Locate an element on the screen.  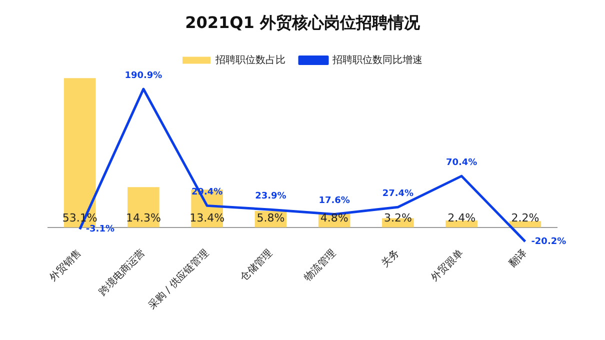
data-label: 190.9% is located at coordinates (143, 75).